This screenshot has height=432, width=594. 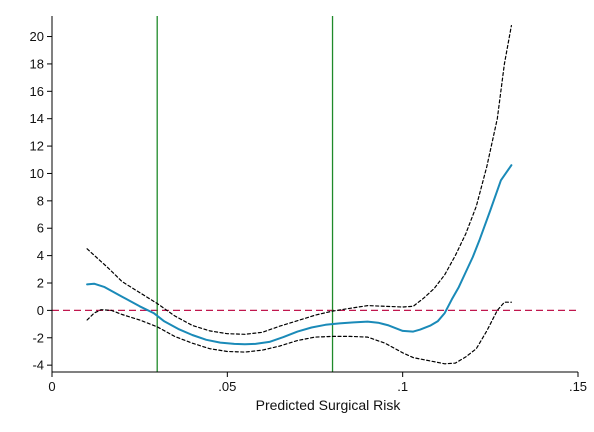 I want to click on y-tick-label: 18, so click(x=37, y=63).